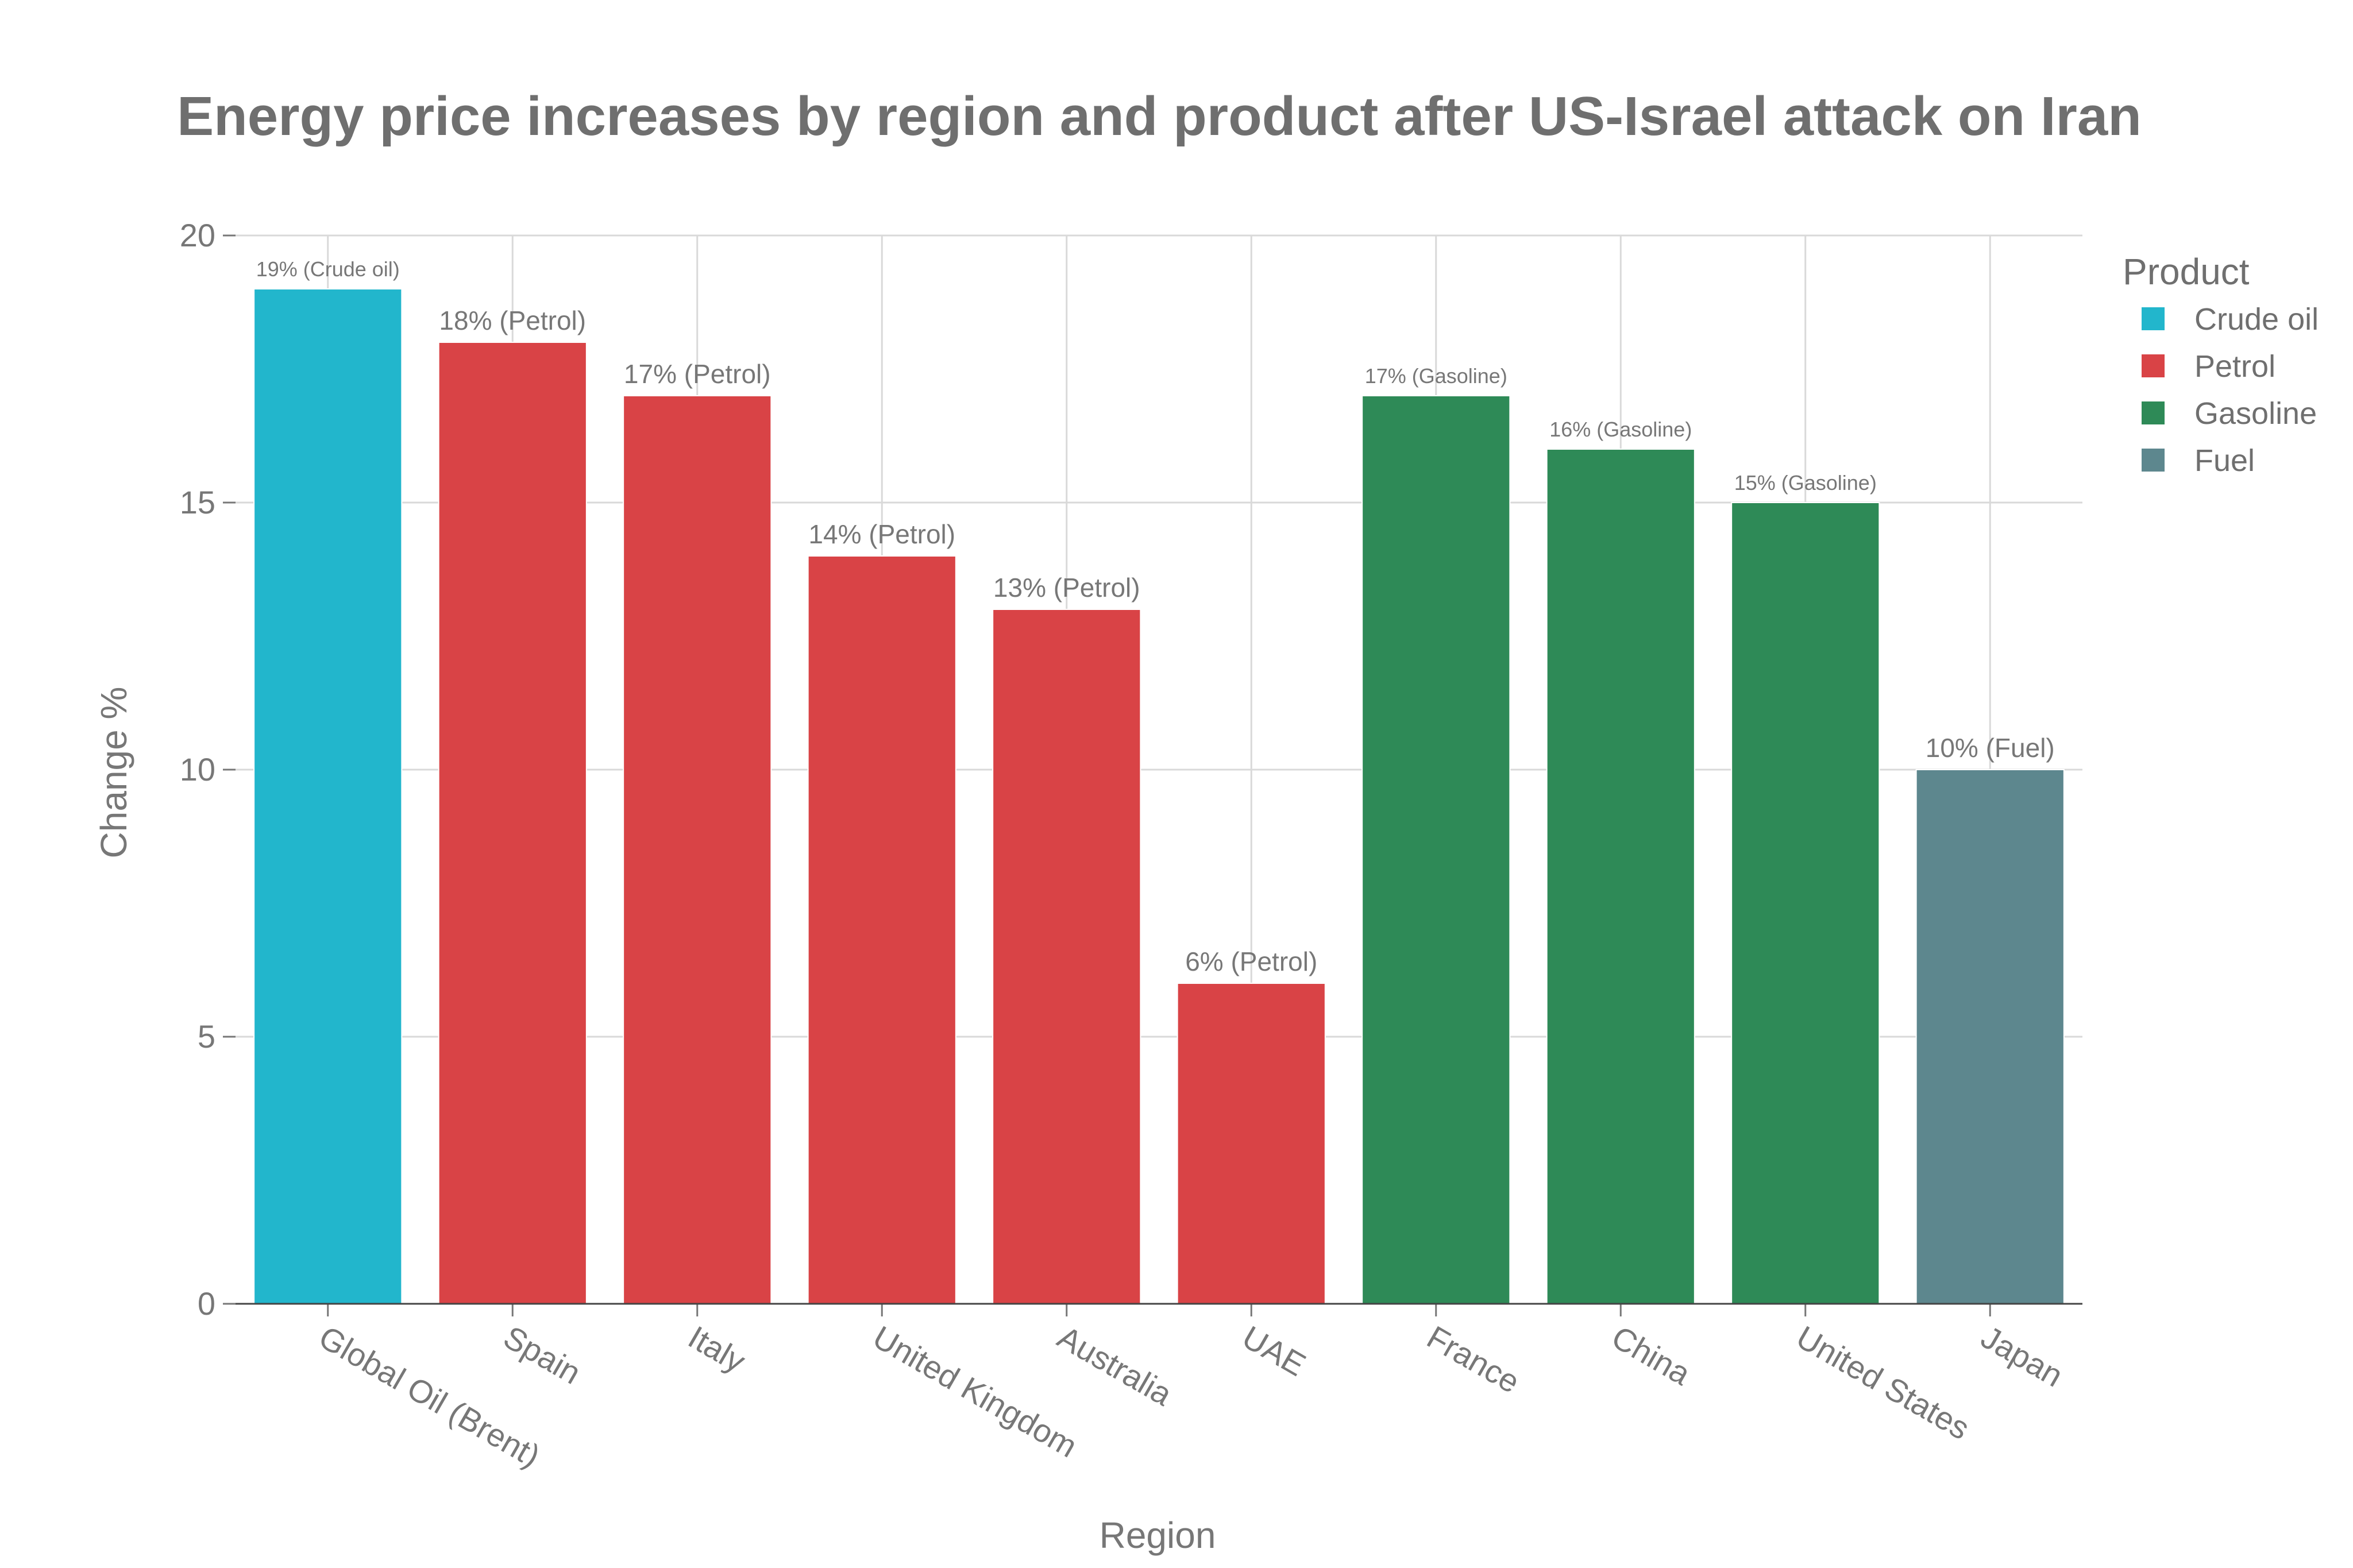  Describe the element at coordinates (113, 773) in the screenshot. I see `y-axis-label: Change %` at that location.